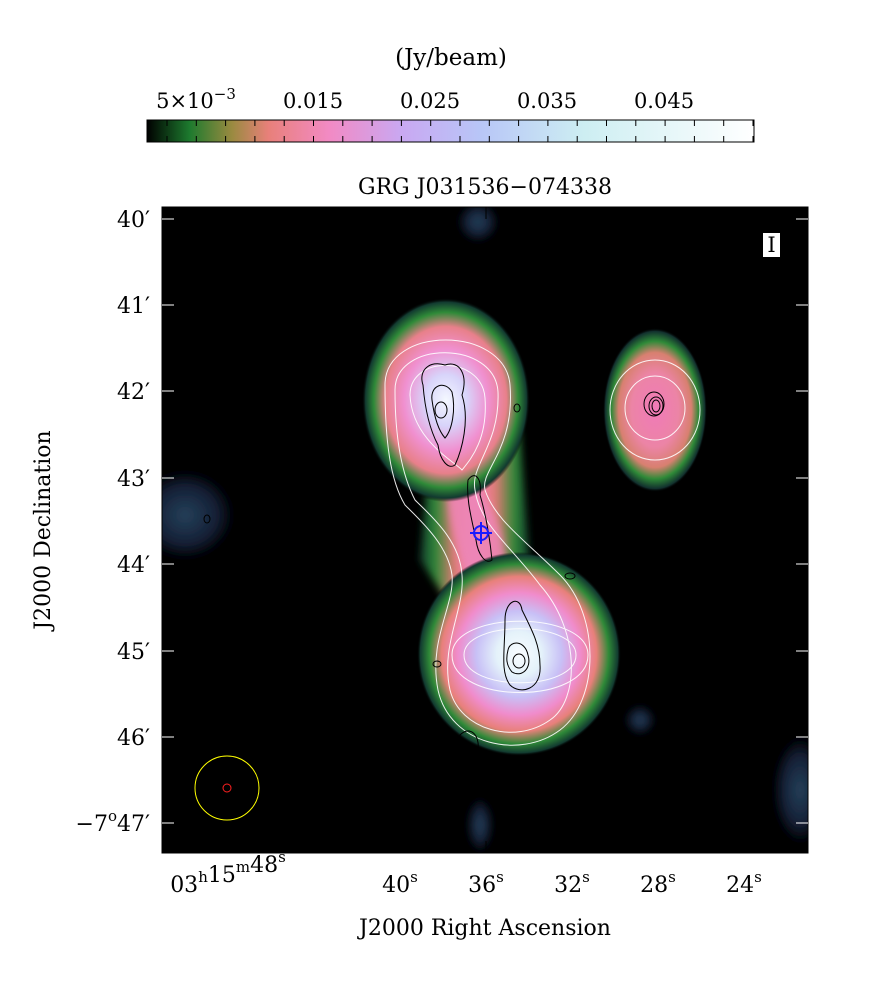 This screenshot has width=875, height=988. What do you see at coordinates (789, 790) in the screenshot?
I see `faint-emission-southeast` at bounding box center [789, 790].